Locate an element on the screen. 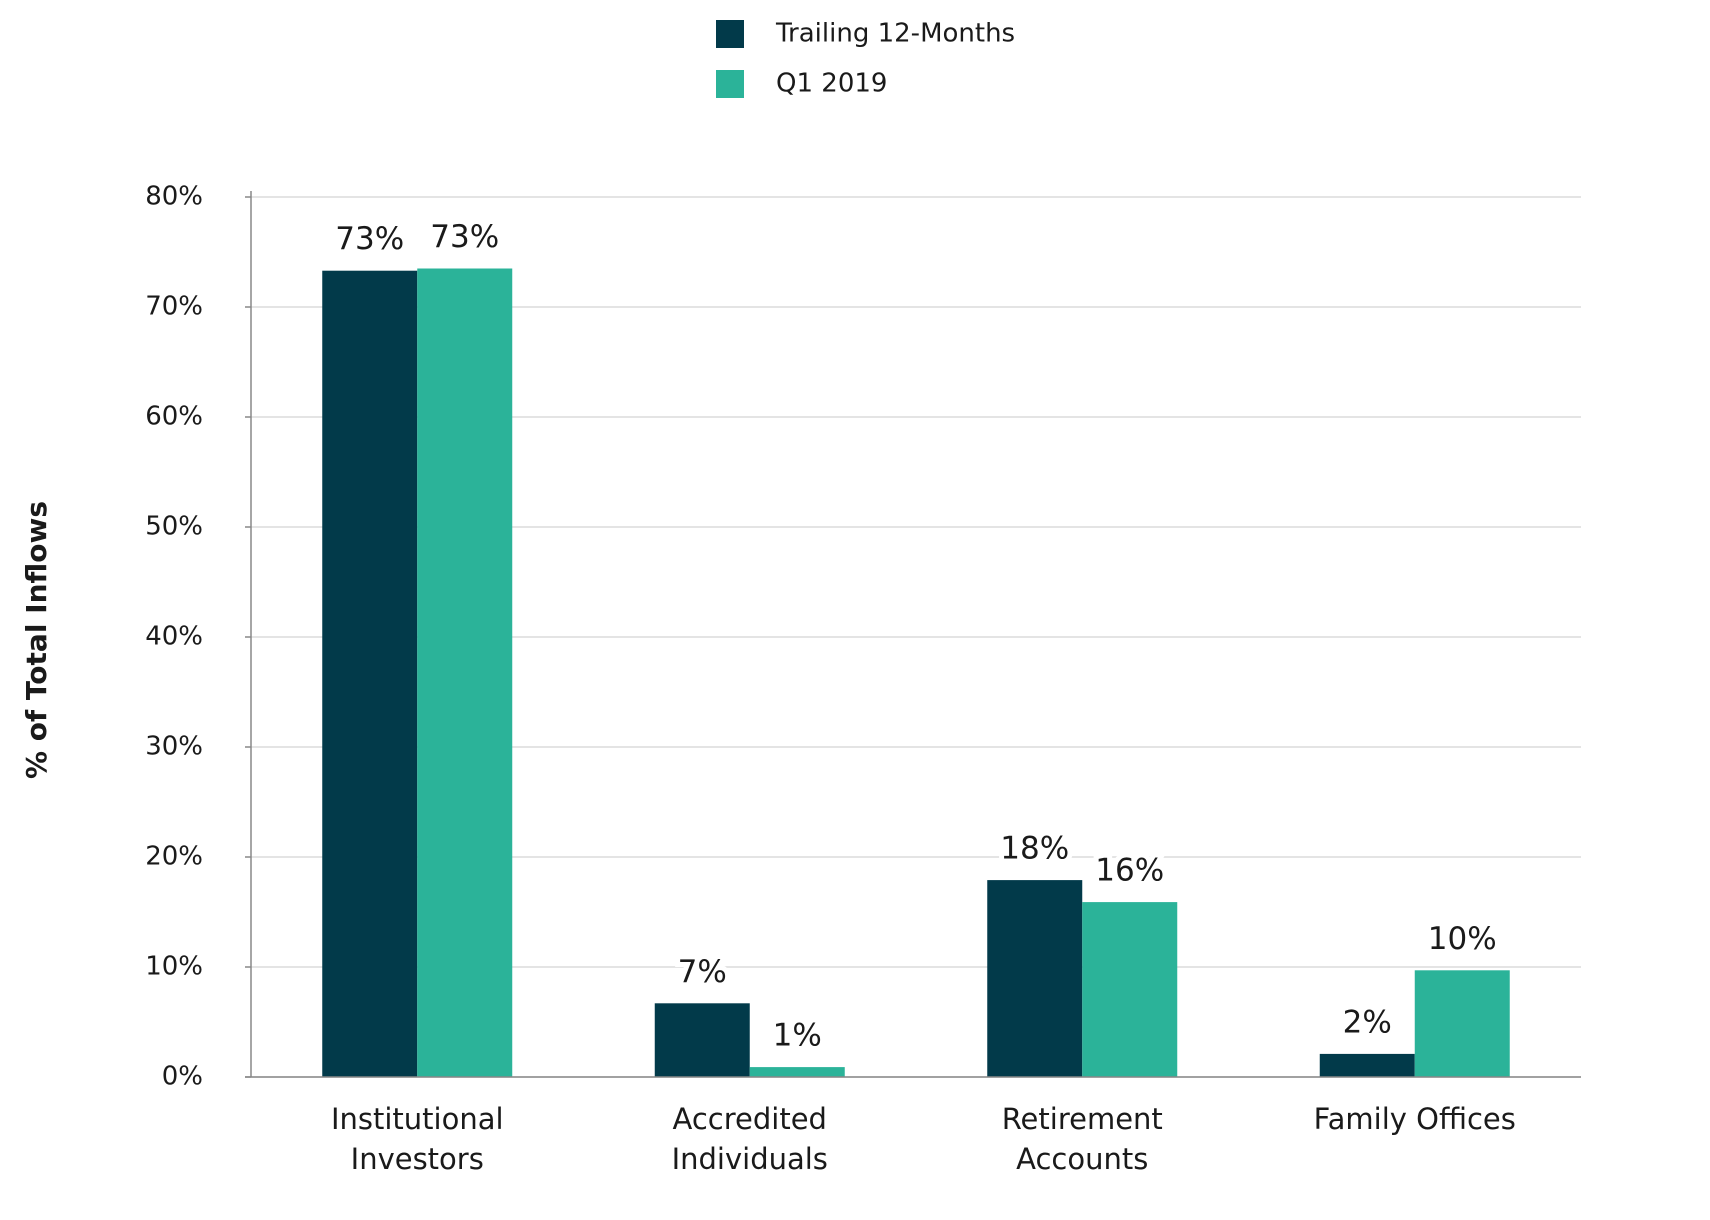  y-axis-title: % of Total Inflows is located at coordinates (36, 640).